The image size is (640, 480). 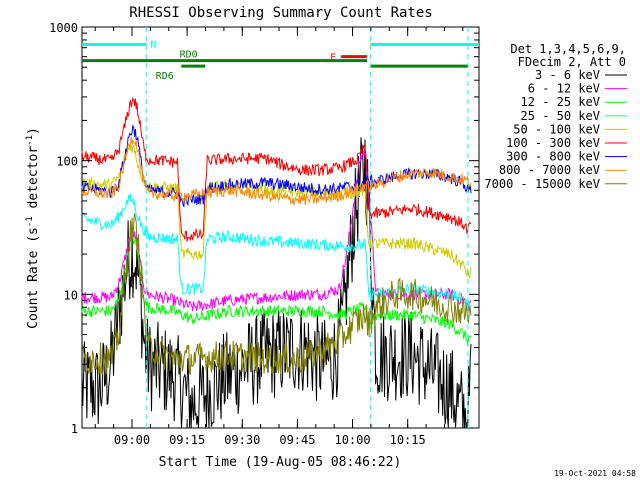 I want to click on y-axis-label-mid: detector, so click(x=33, y=181).